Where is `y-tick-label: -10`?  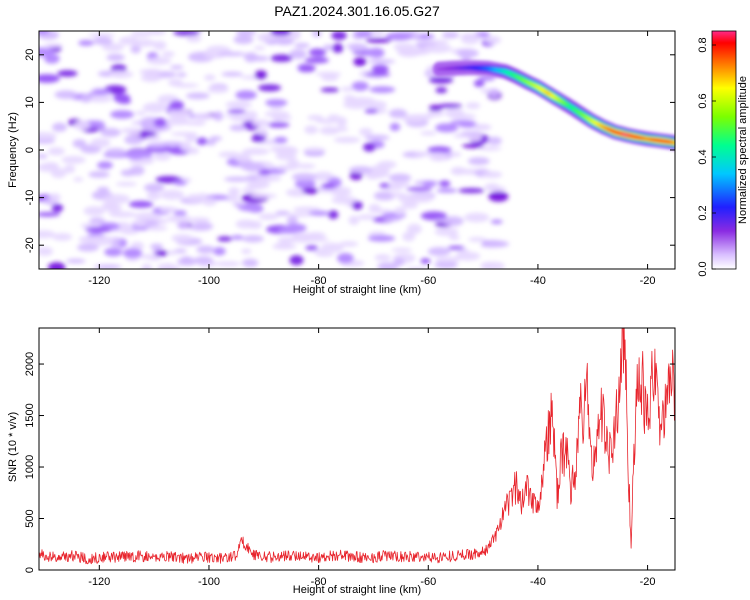 y-tick-label: -10 is located at coordinates (30, 198).